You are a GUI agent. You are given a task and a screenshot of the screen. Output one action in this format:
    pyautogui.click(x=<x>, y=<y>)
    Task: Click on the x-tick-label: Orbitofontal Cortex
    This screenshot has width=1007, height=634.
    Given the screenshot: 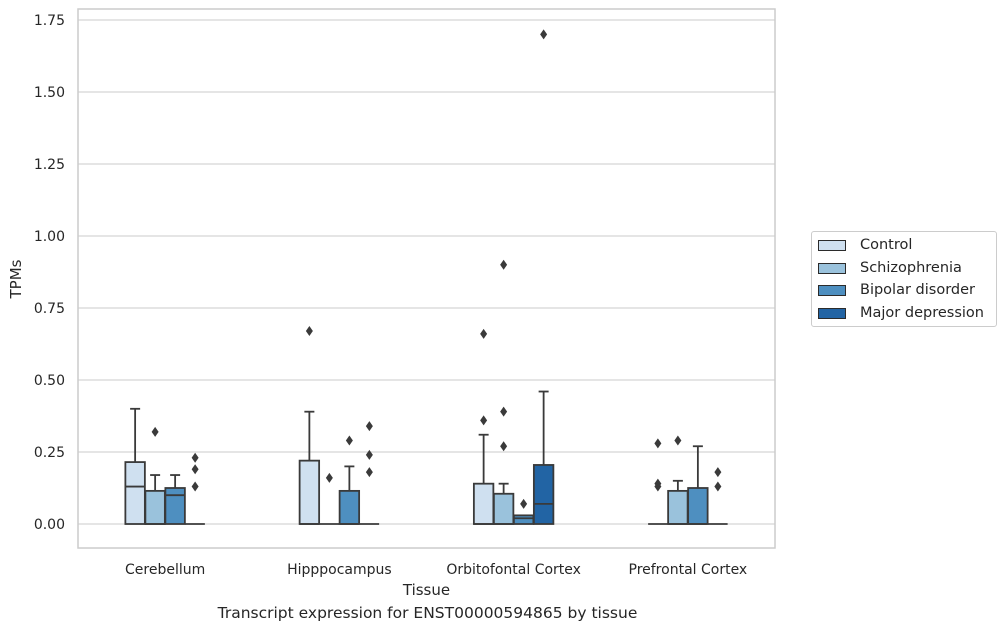 What is the action you would take?
    pyautogui.click(x=513, y=570)
    